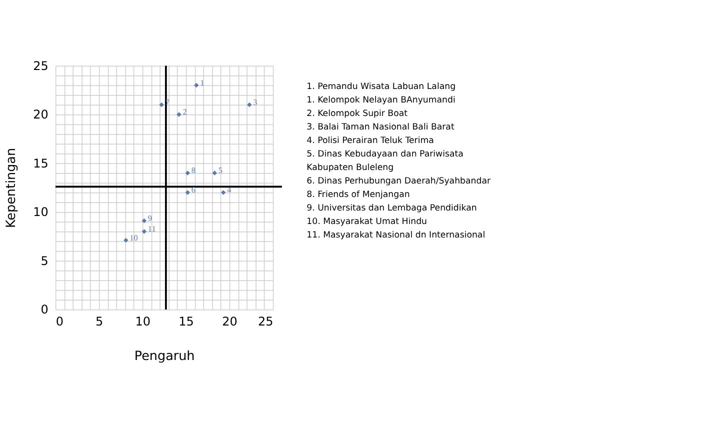  What do you see at coordinates (60, 321) in the screenshot?
I see `x-tick-label: 0` at bounding box center [60, 321].